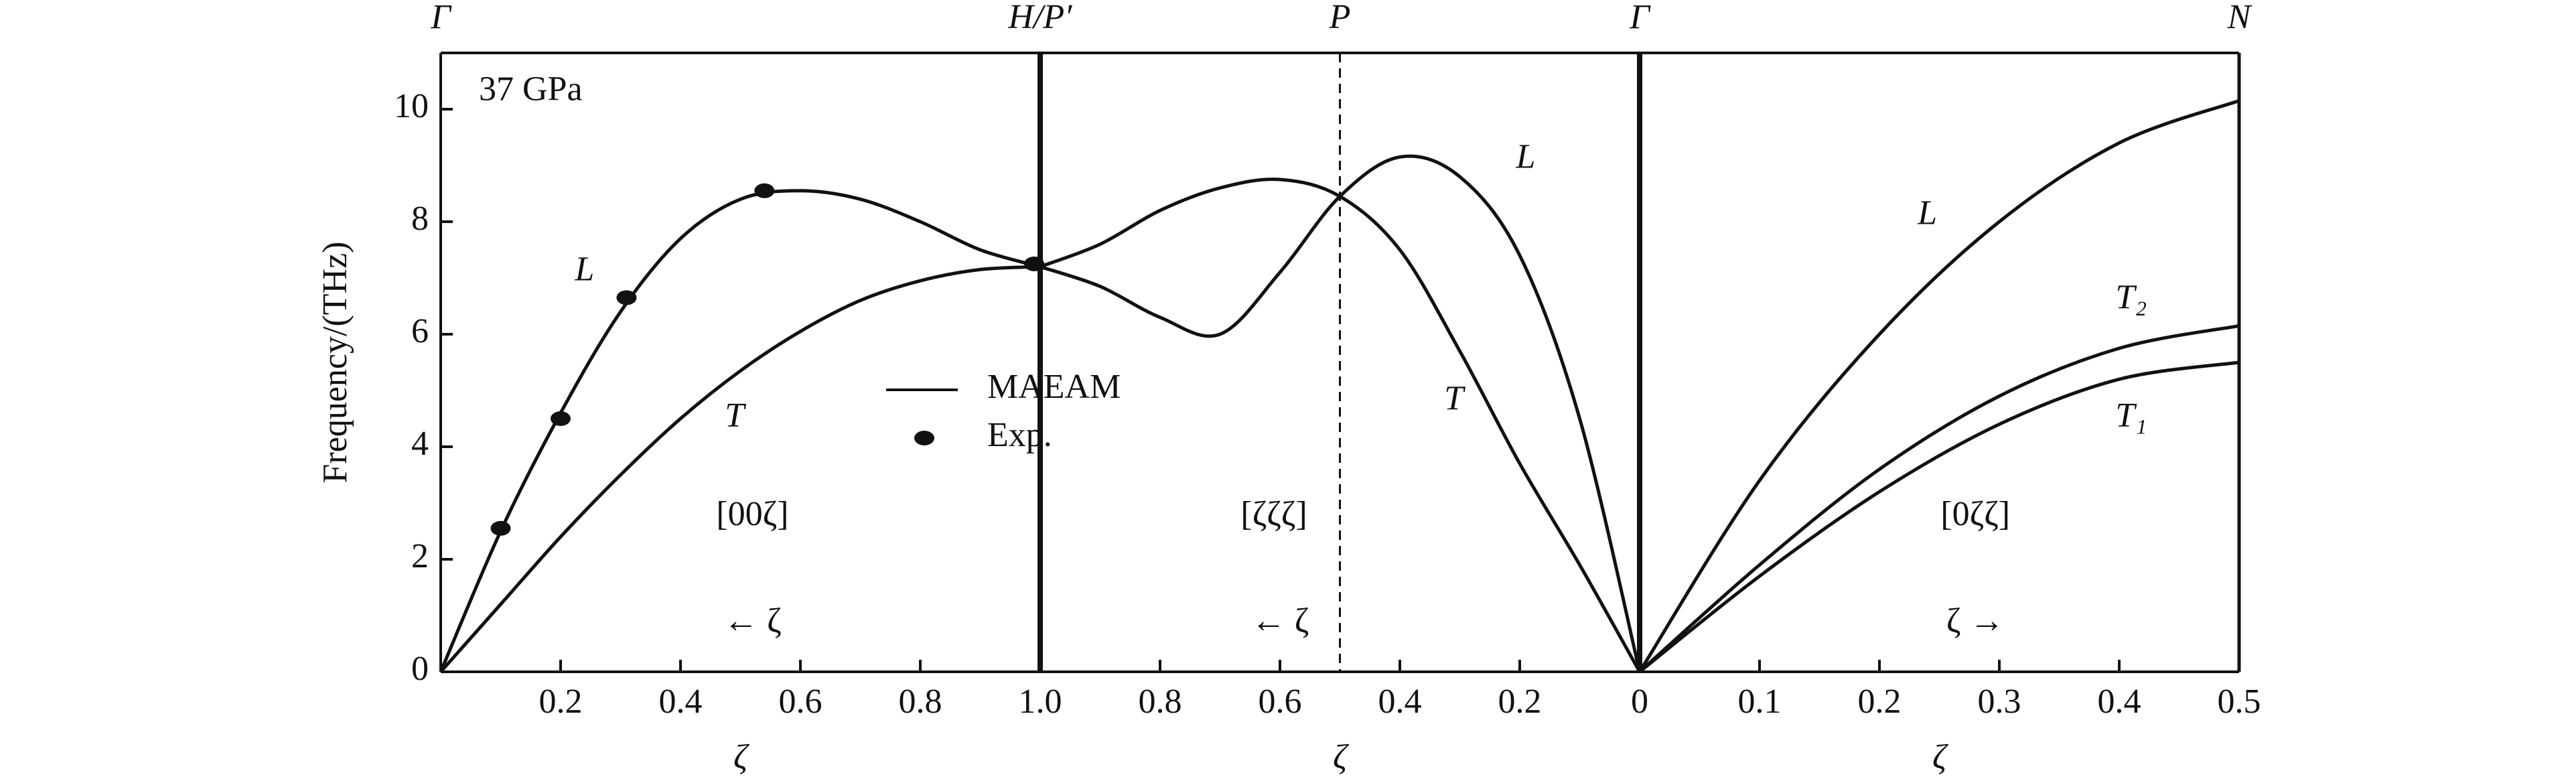 Image resolution: width=2576 pixels, height=783 pixels. Describe the element at coordinates (1040, 18) in the screenshot. I see `point-label: H/P′` at that location.